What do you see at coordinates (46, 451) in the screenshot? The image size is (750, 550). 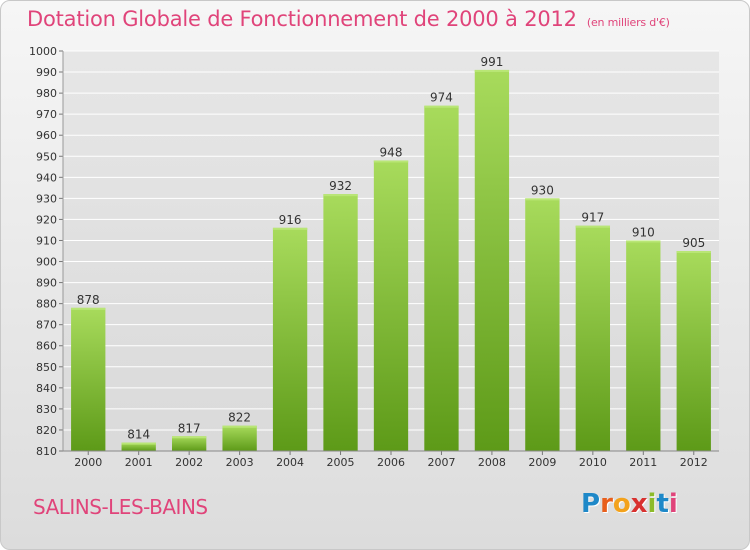 I see `y-tick-label: 810` at bounding box center [46, 451].